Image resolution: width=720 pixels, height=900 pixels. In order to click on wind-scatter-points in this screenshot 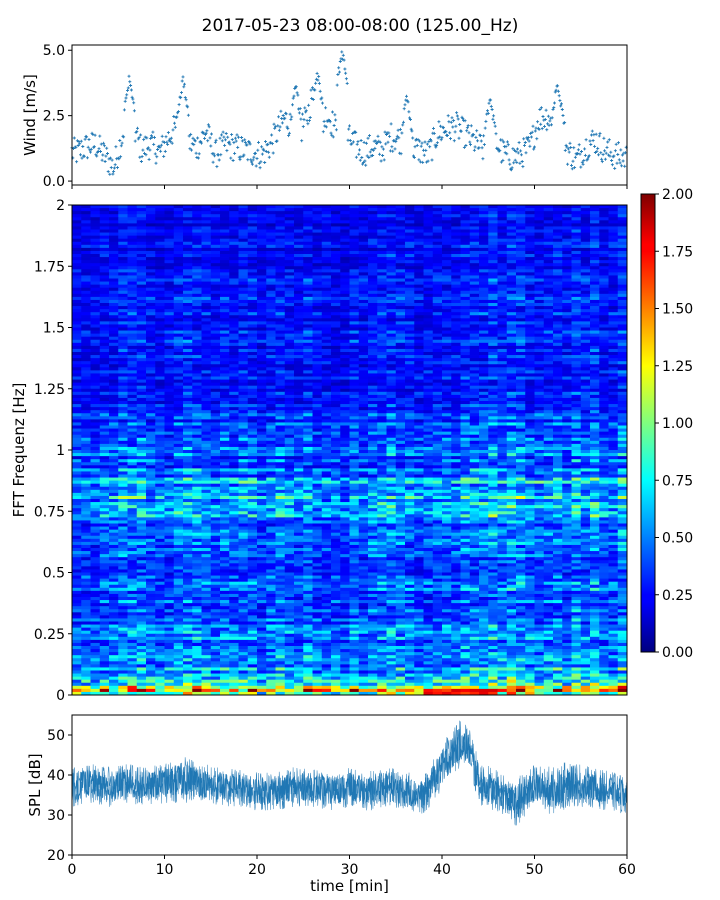, I will do `click(349, 113)`.